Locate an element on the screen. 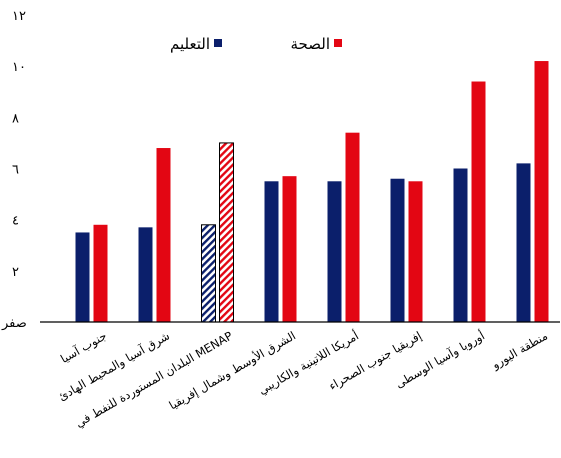 This screenshot has width=561, height=458. category-label: منطقة اليورو is located at coordinates (520, 350).